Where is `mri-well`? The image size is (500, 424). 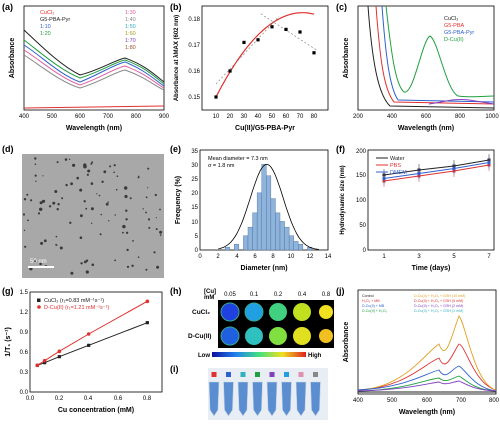 mri-well is located at coordinates (326, 312).